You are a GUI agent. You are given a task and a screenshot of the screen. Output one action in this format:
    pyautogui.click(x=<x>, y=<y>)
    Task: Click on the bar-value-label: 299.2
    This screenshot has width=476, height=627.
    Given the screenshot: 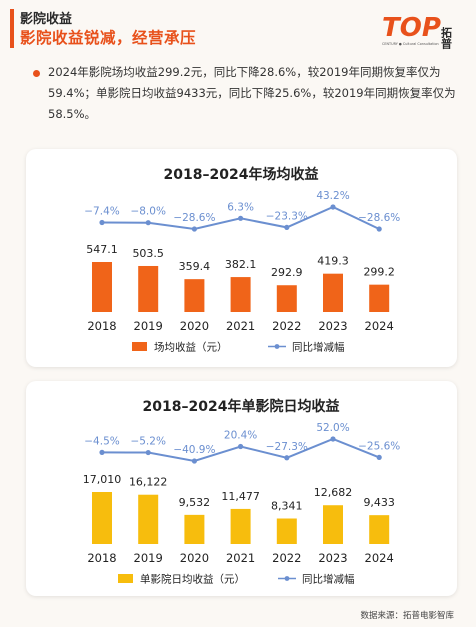 What is the action you would take?
    pyautogui.click(x=379, y=272)
    